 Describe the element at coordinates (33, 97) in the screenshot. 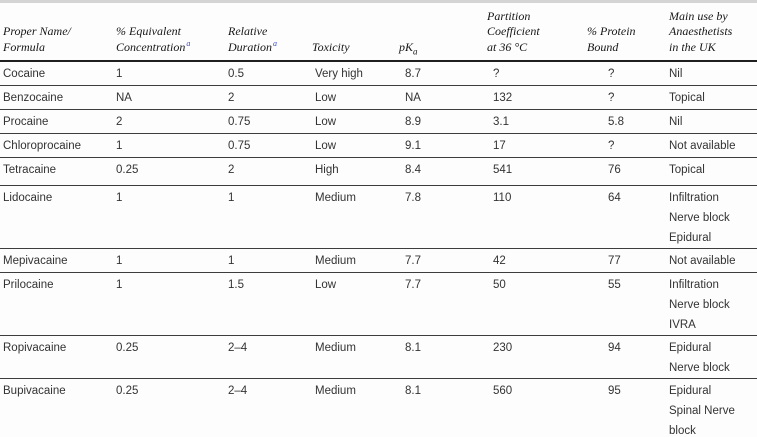

I see `cell-proper-name: Benzocaine` at that location.